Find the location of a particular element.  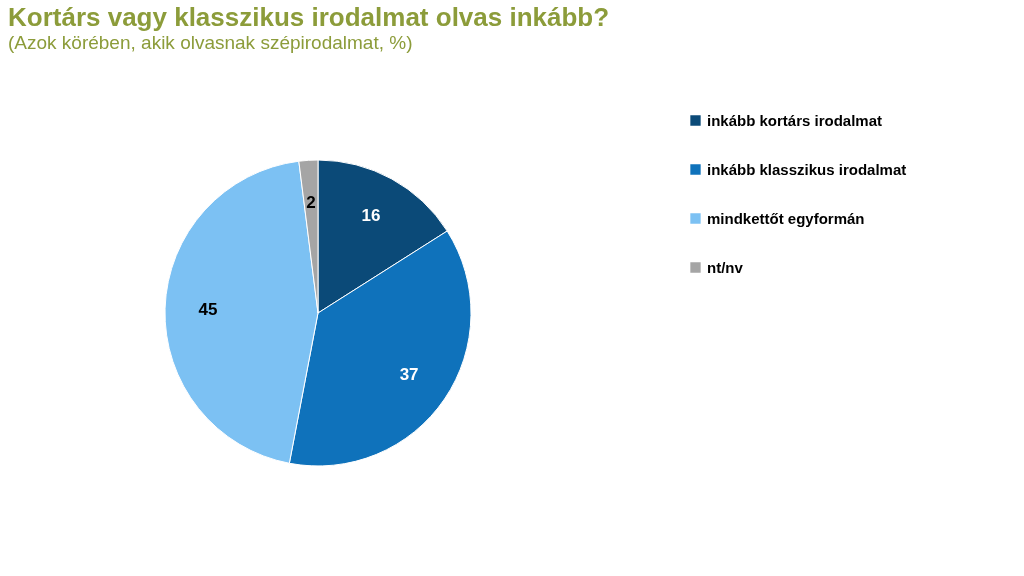

legend-label: inkább kortárs irodalmat is located at coordinates (795, 120).